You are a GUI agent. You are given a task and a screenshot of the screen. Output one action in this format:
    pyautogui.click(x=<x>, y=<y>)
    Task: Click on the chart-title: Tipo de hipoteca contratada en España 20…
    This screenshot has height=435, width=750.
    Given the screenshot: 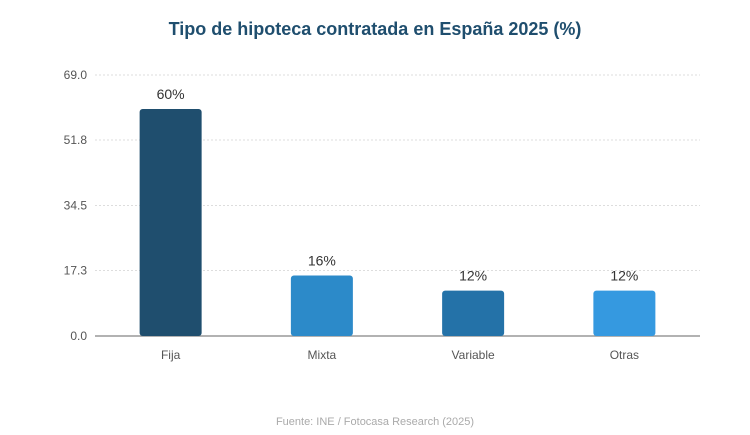 What is the action you would take?
    pyautogui.click(x=375, y=29)
    